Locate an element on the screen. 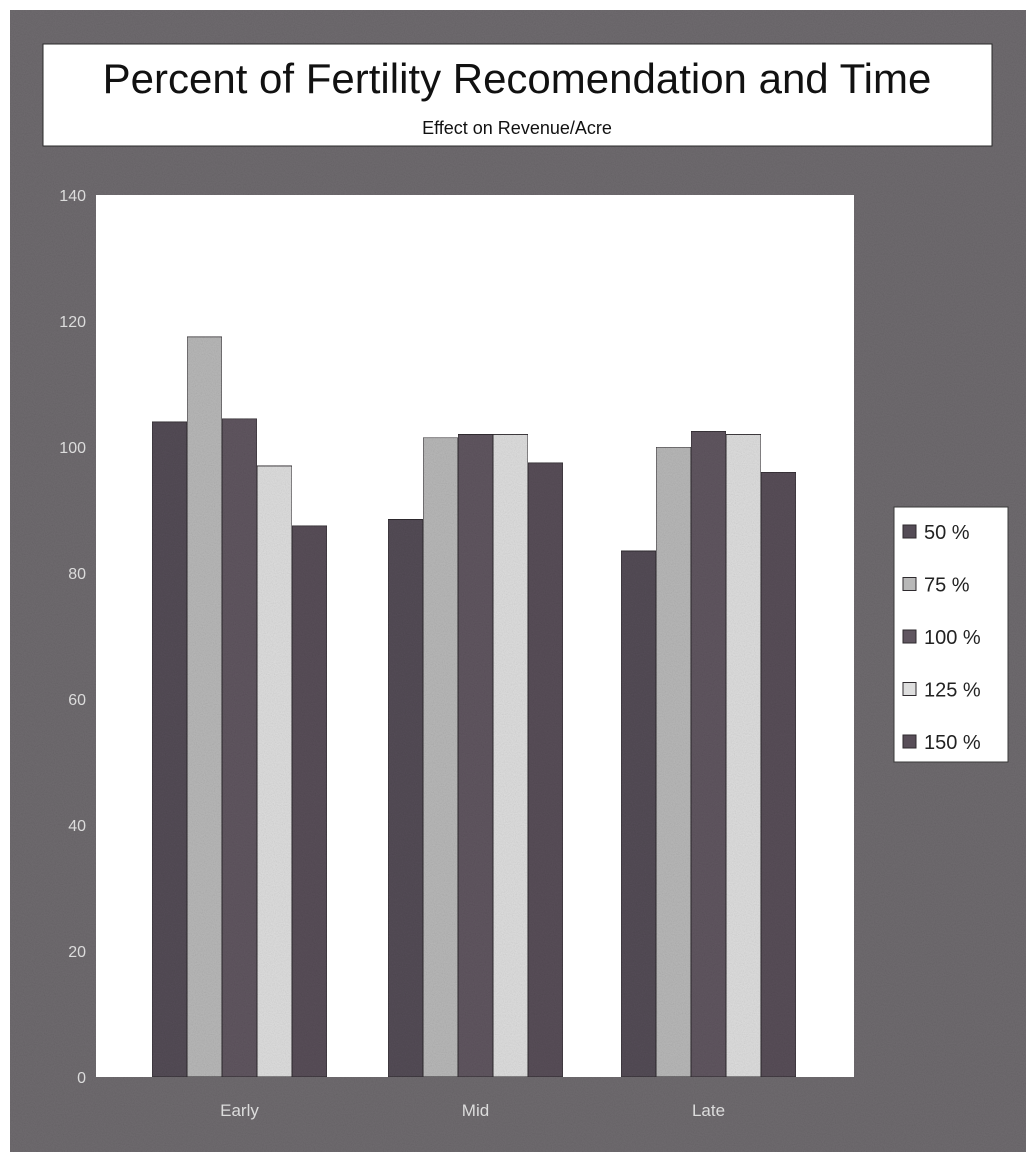 The image size is (1026, 1157). x-tick-label: Late is located at coordinates (708, 1110).